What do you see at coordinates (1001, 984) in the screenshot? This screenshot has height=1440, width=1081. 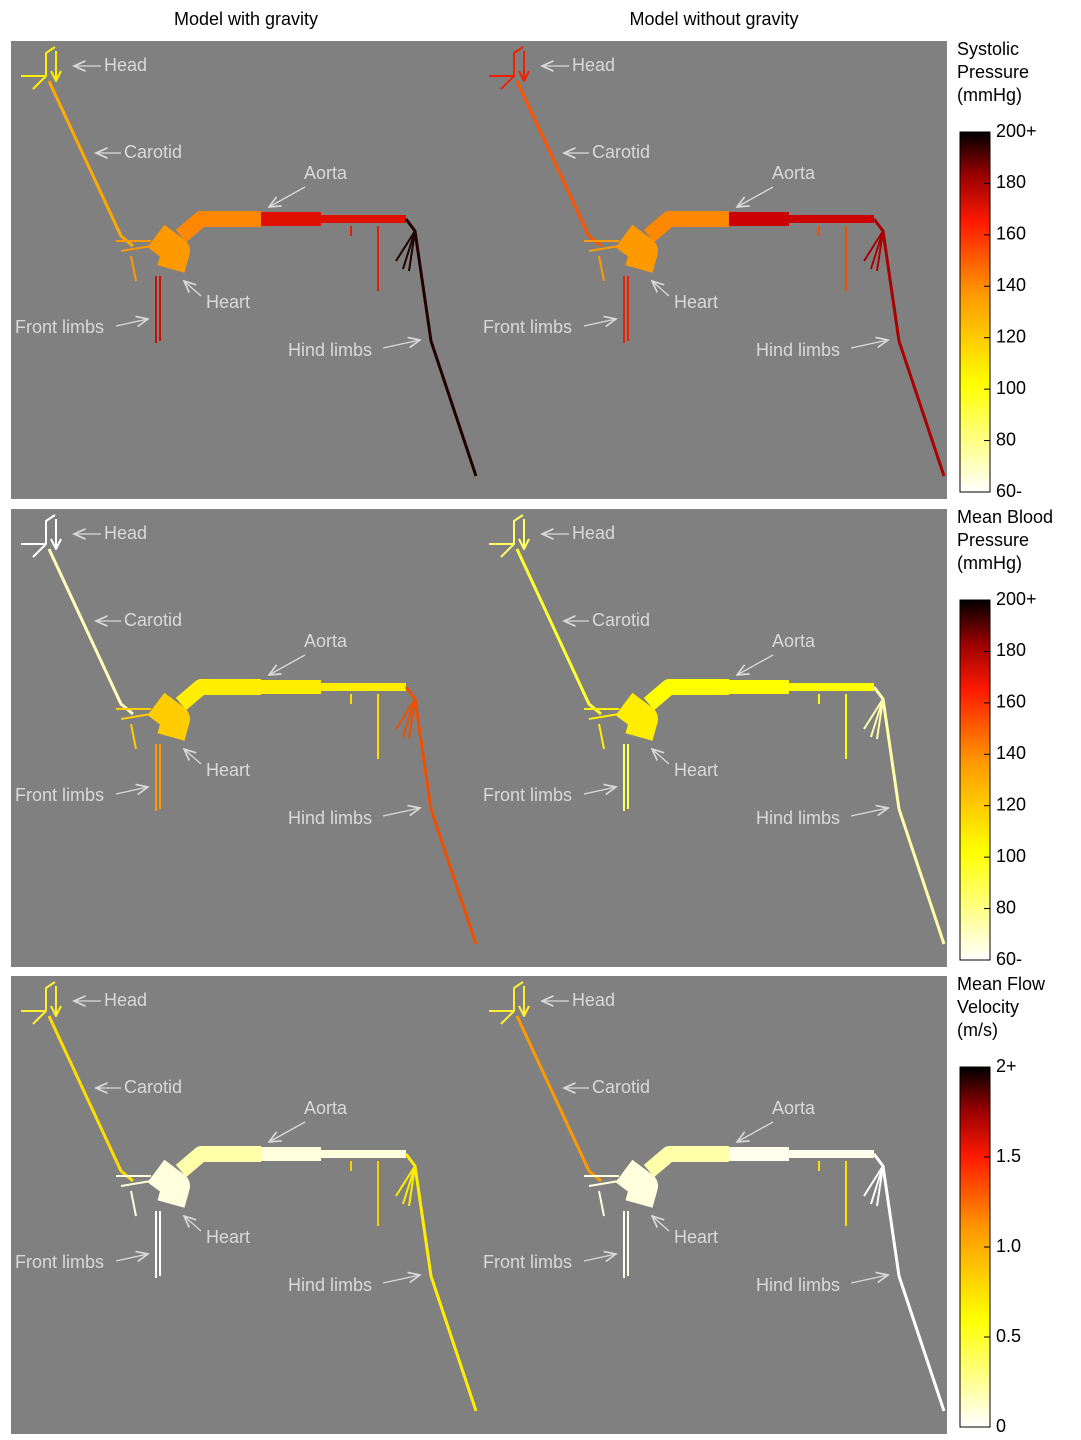 I see `colorbar-title: Mean Flow` at bounding box center [1001, 984].